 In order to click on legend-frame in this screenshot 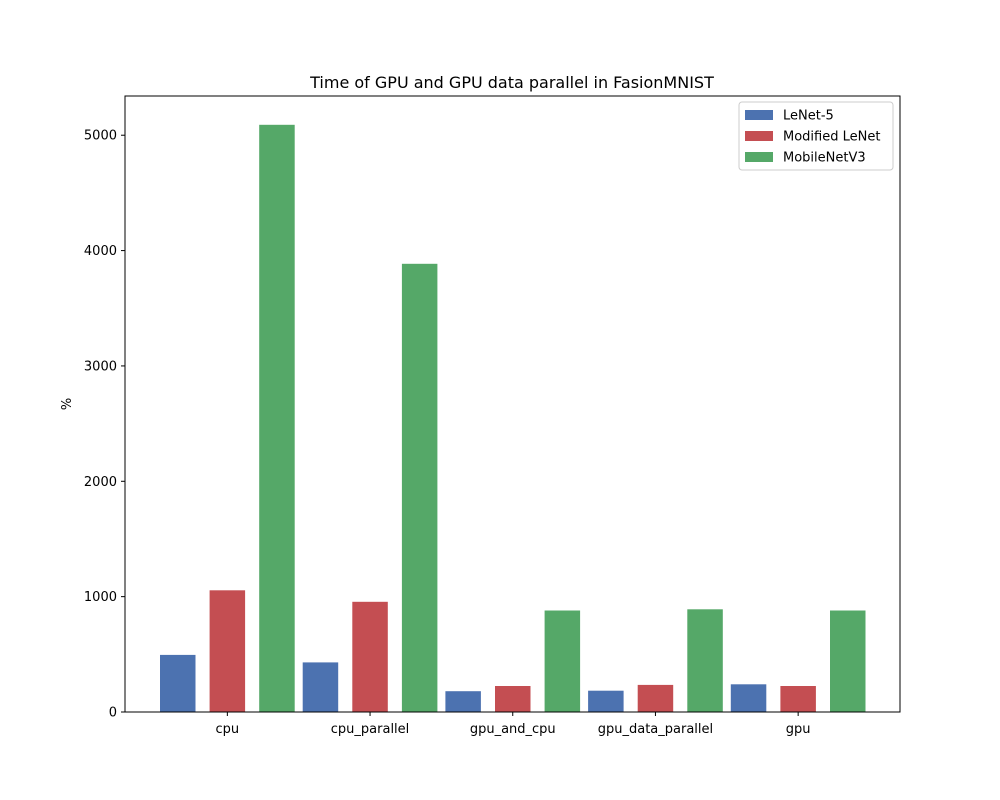, I will do `click(816, 136)`.